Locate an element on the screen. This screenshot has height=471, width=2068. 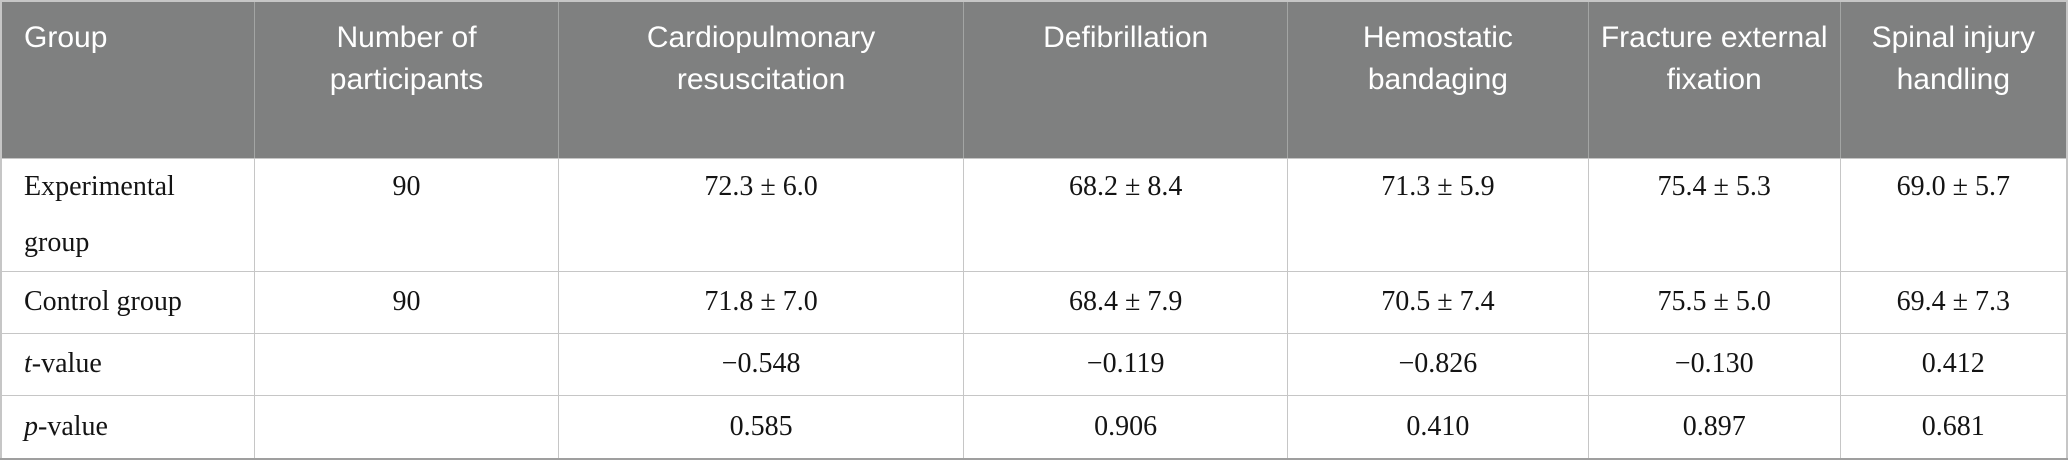
row-label: Experimental group is located at coordinates (128, 214).